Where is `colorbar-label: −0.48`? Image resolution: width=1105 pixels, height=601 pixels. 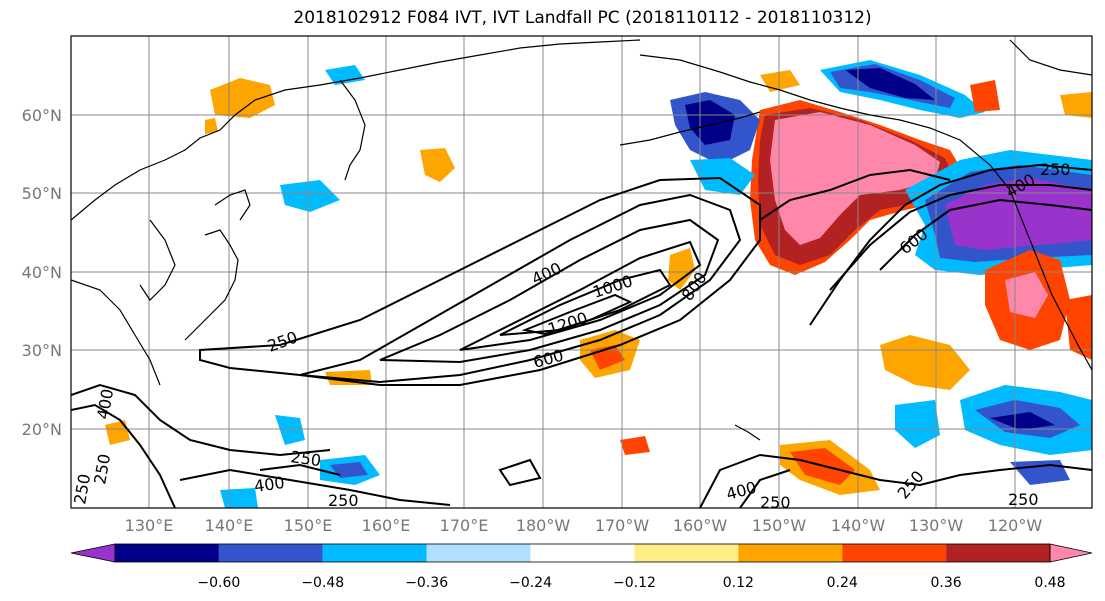 colorbar-label: −0.48 is located at coordinates (322, 583).